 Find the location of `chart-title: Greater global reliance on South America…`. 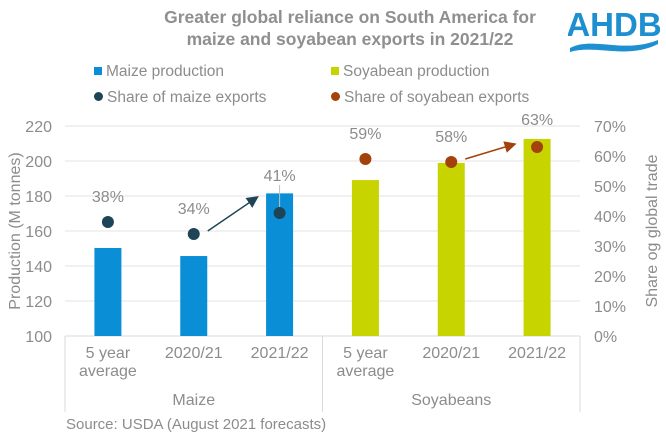

chart-title: Greater global reliance on South America… is located at coordinates (350, 28).